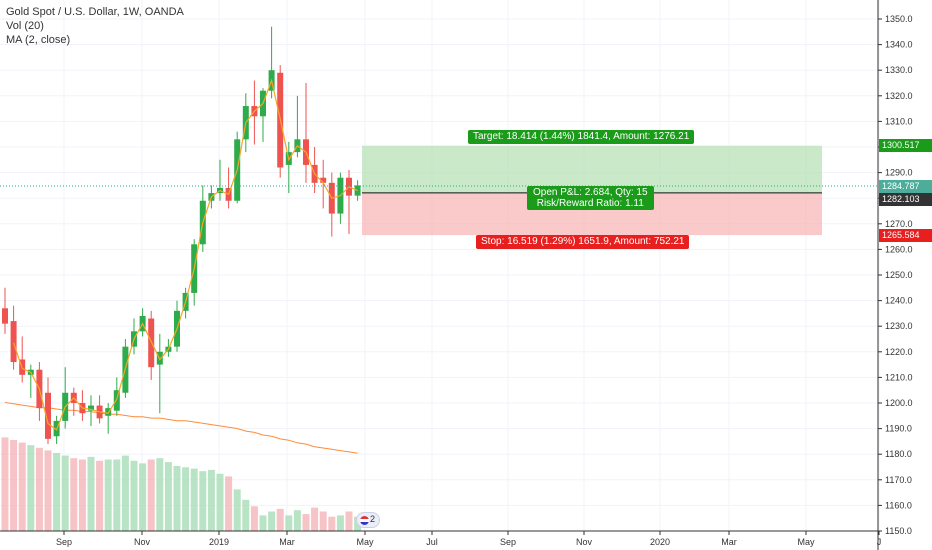 Image resolution: width=932 pixels, height=550 pixels. I want to click on price-tick-label: 1290.0, so click(899, 173).